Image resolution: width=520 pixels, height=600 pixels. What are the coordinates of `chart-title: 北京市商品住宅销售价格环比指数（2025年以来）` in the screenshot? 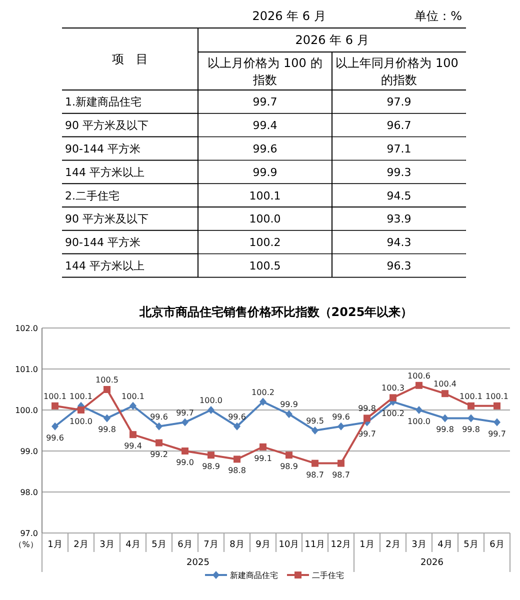 It's located at (275, 312).